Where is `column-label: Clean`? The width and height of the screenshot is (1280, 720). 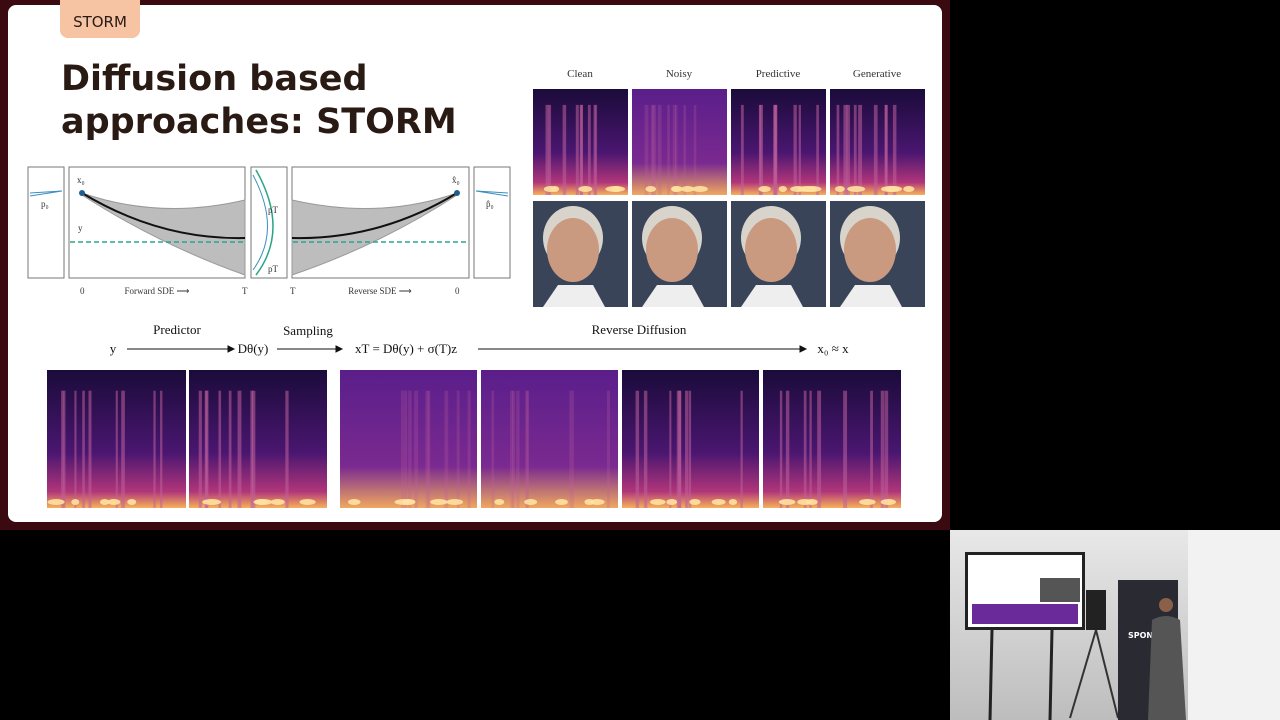
column-label: Clean is located at coordinates (580, 74).